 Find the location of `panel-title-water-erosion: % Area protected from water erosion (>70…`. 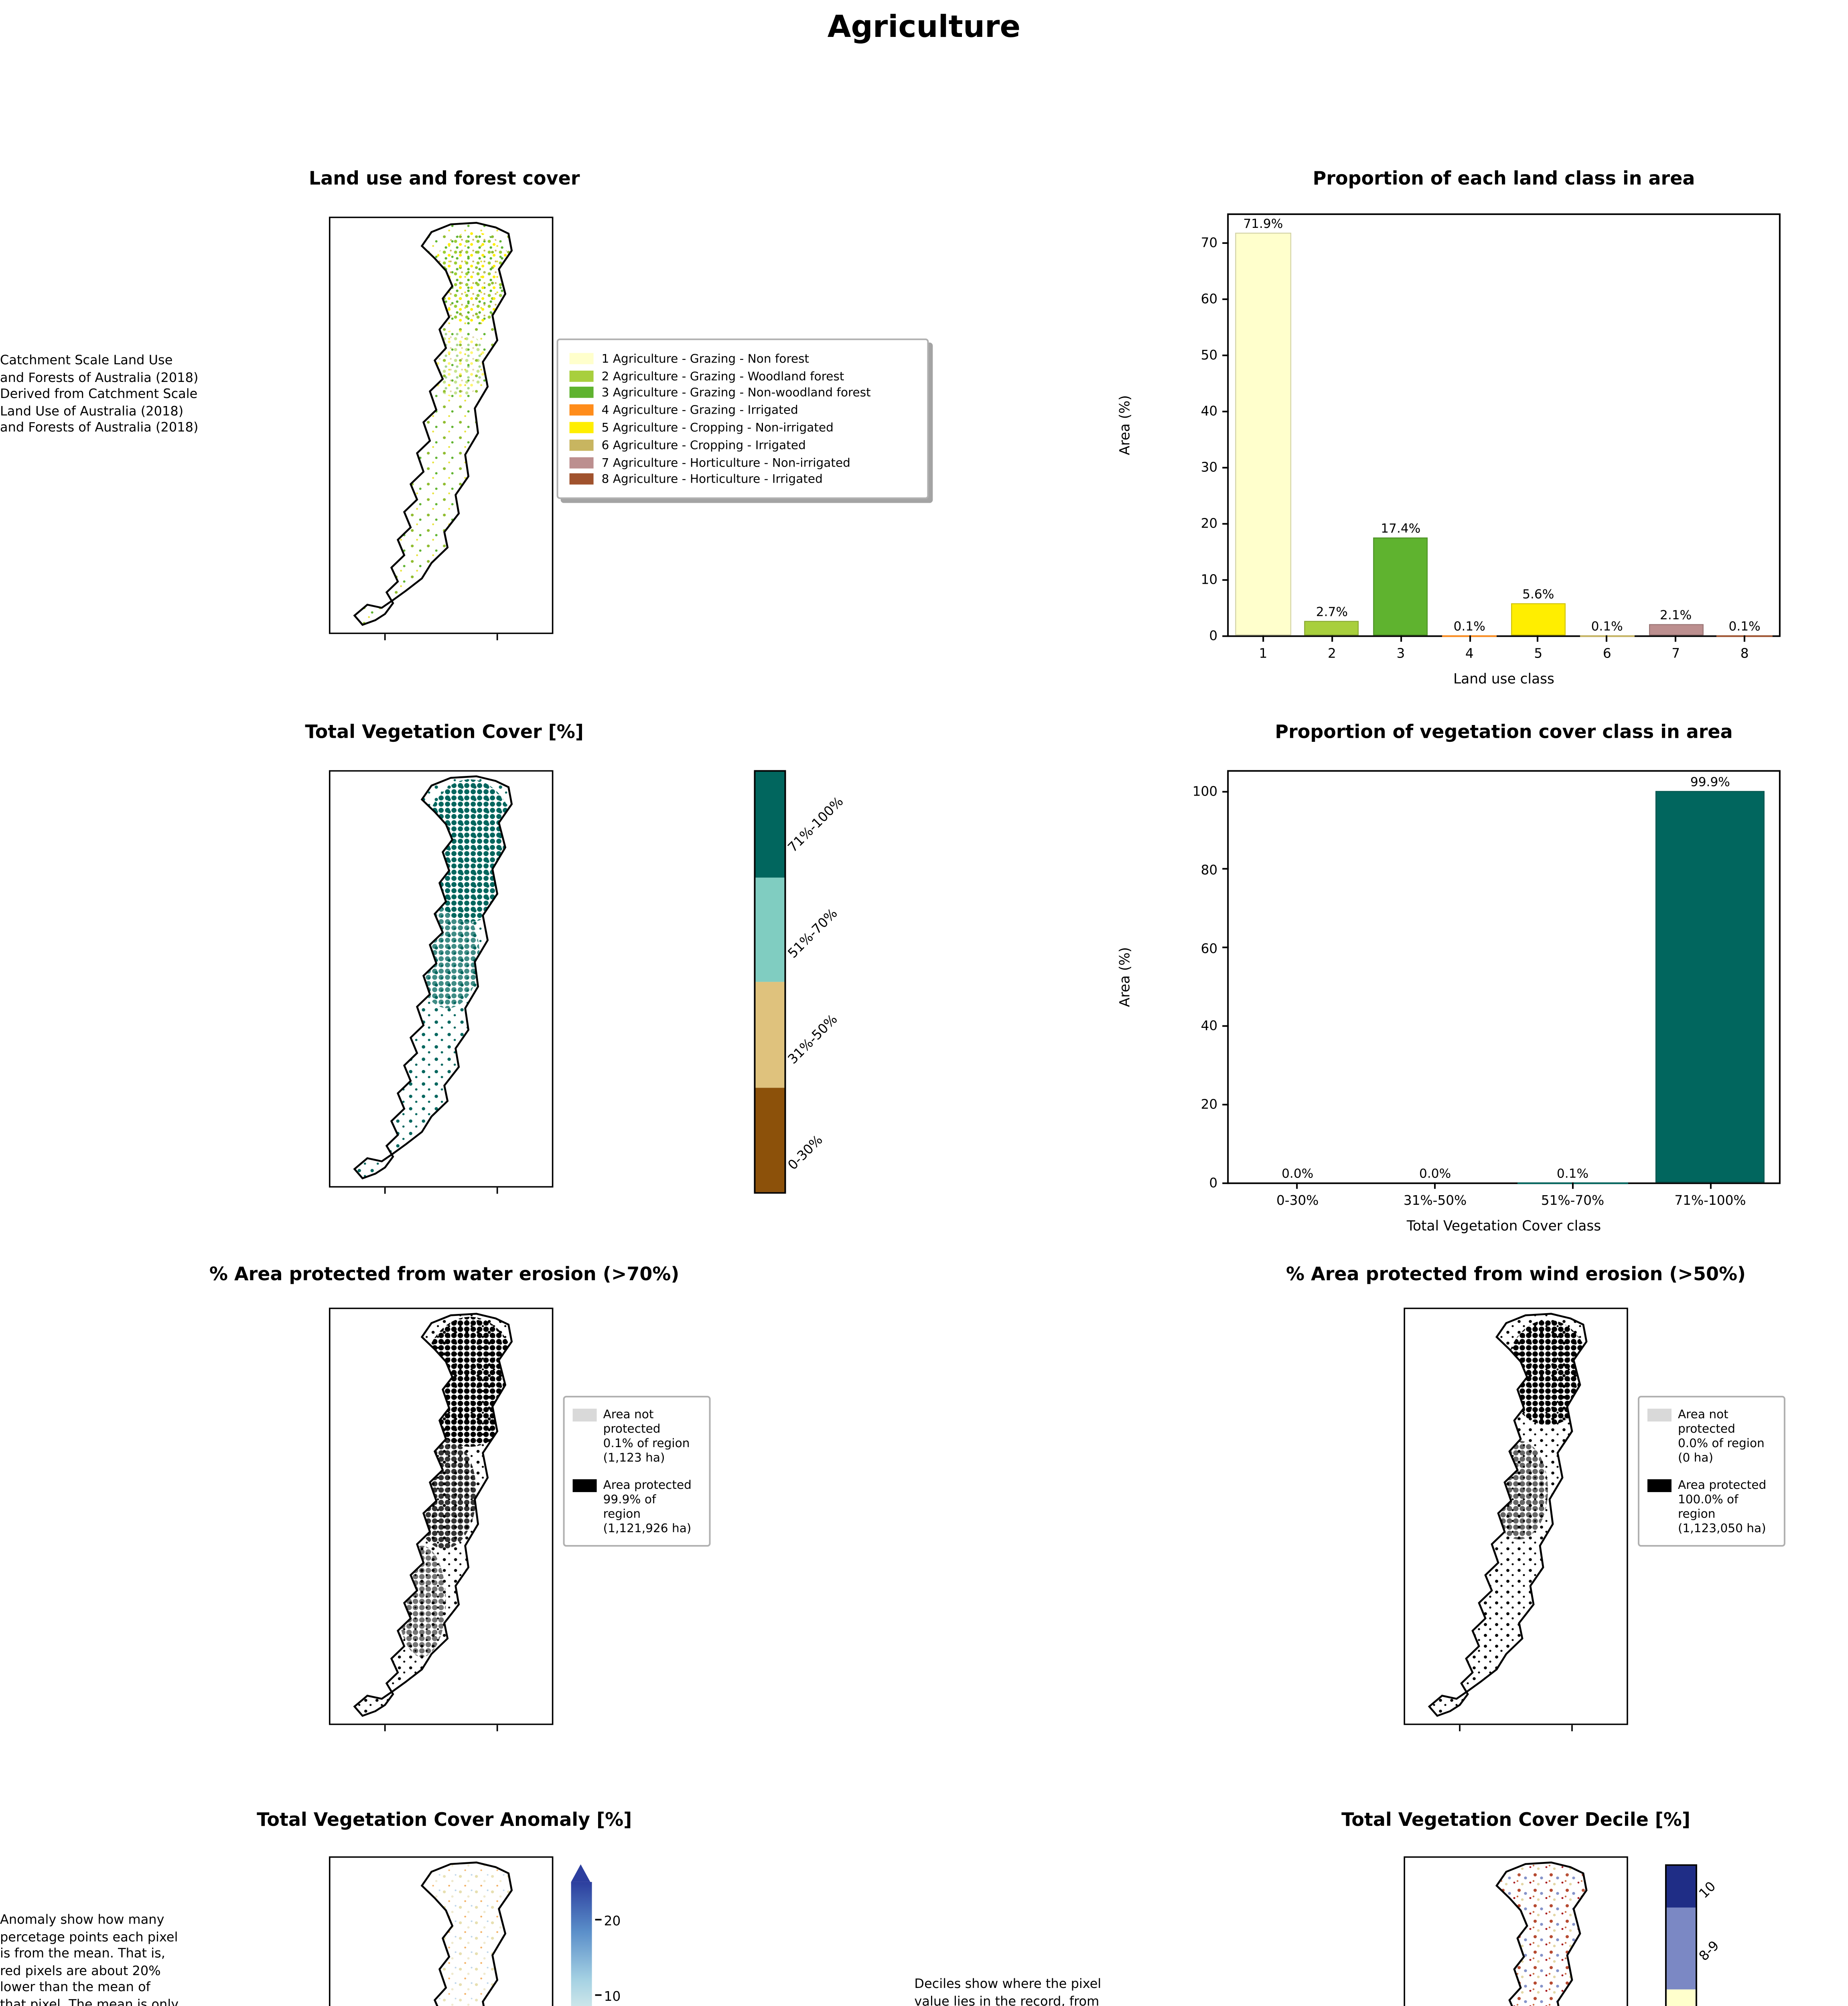

panel-title-water-erosion: % Area protected from water erosion (>70… is located at coordinates (444, 1274).